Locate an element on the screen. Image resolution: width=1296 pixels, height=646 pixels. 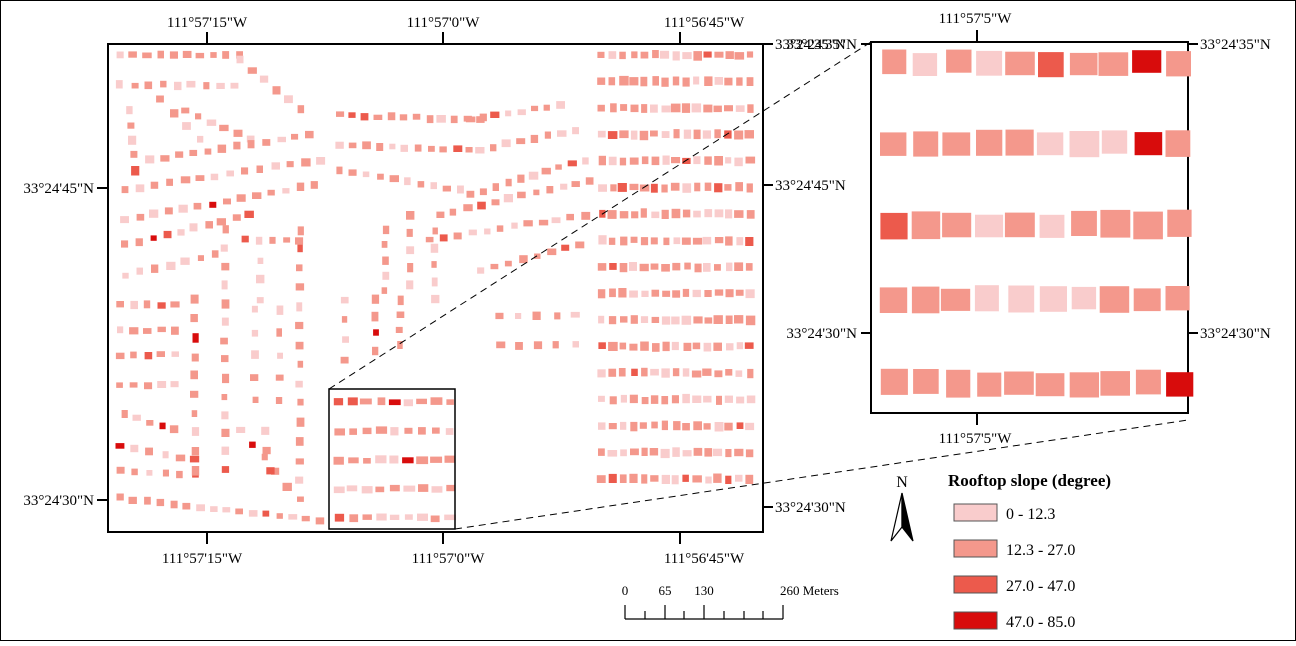
legend-swatch is located at coordinates (975, 584).